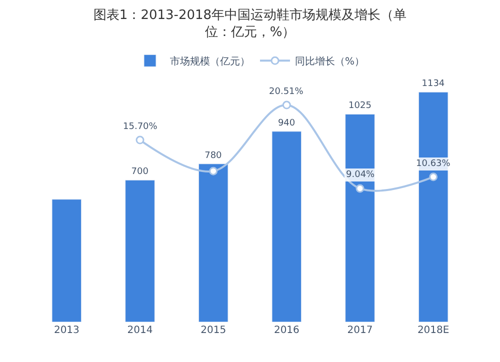  What do you see at coordinates (433, 84) in the screenshot?
I see `data-label: 1134` at bounding box center [433, 84].